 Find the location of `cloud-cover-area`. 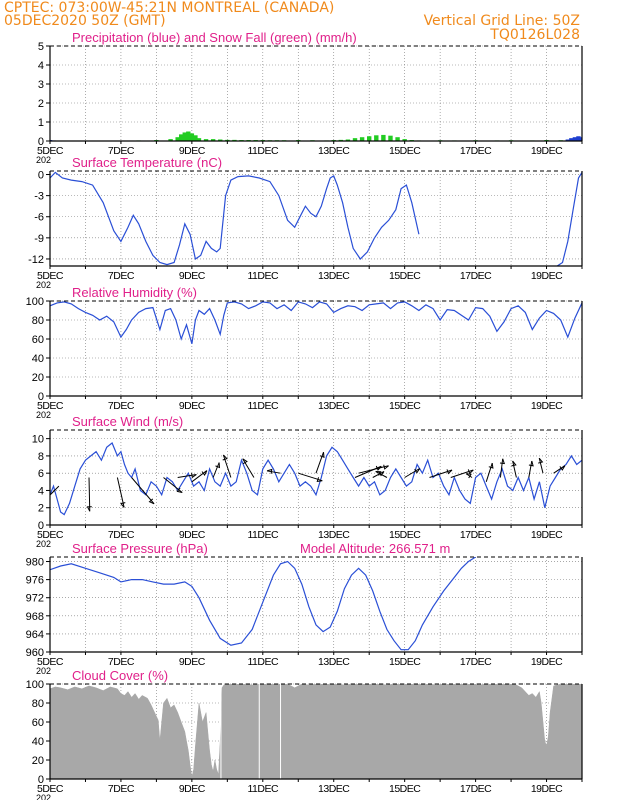

cloud-cover-area is located at coordinates (316, 731).